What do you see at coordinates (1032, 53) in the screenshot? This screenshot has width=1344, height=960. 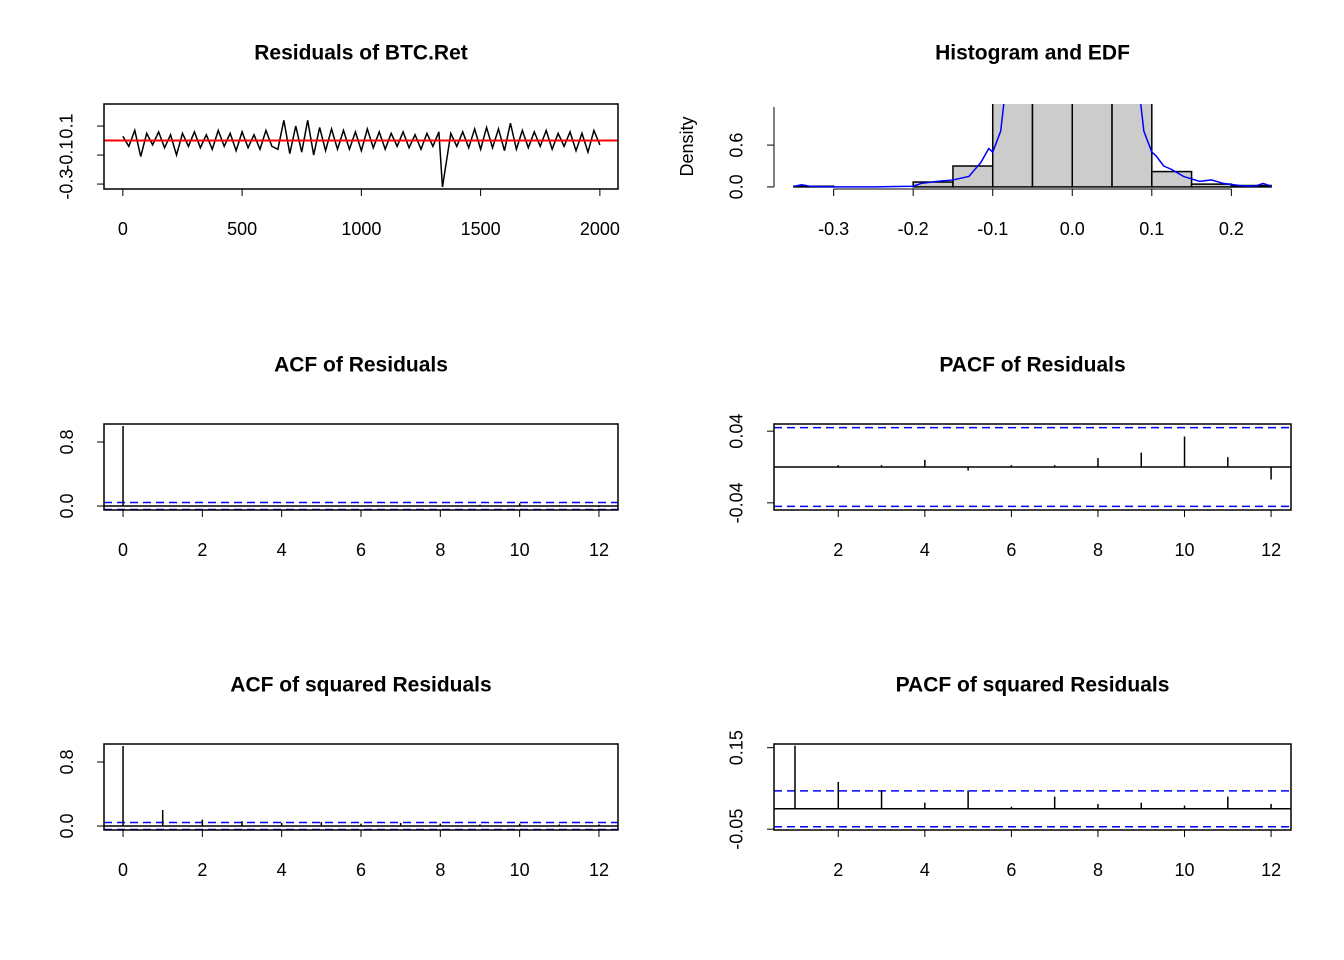 I see `chart-title: Histogram and EDF` at bounding box center [1032, 53].